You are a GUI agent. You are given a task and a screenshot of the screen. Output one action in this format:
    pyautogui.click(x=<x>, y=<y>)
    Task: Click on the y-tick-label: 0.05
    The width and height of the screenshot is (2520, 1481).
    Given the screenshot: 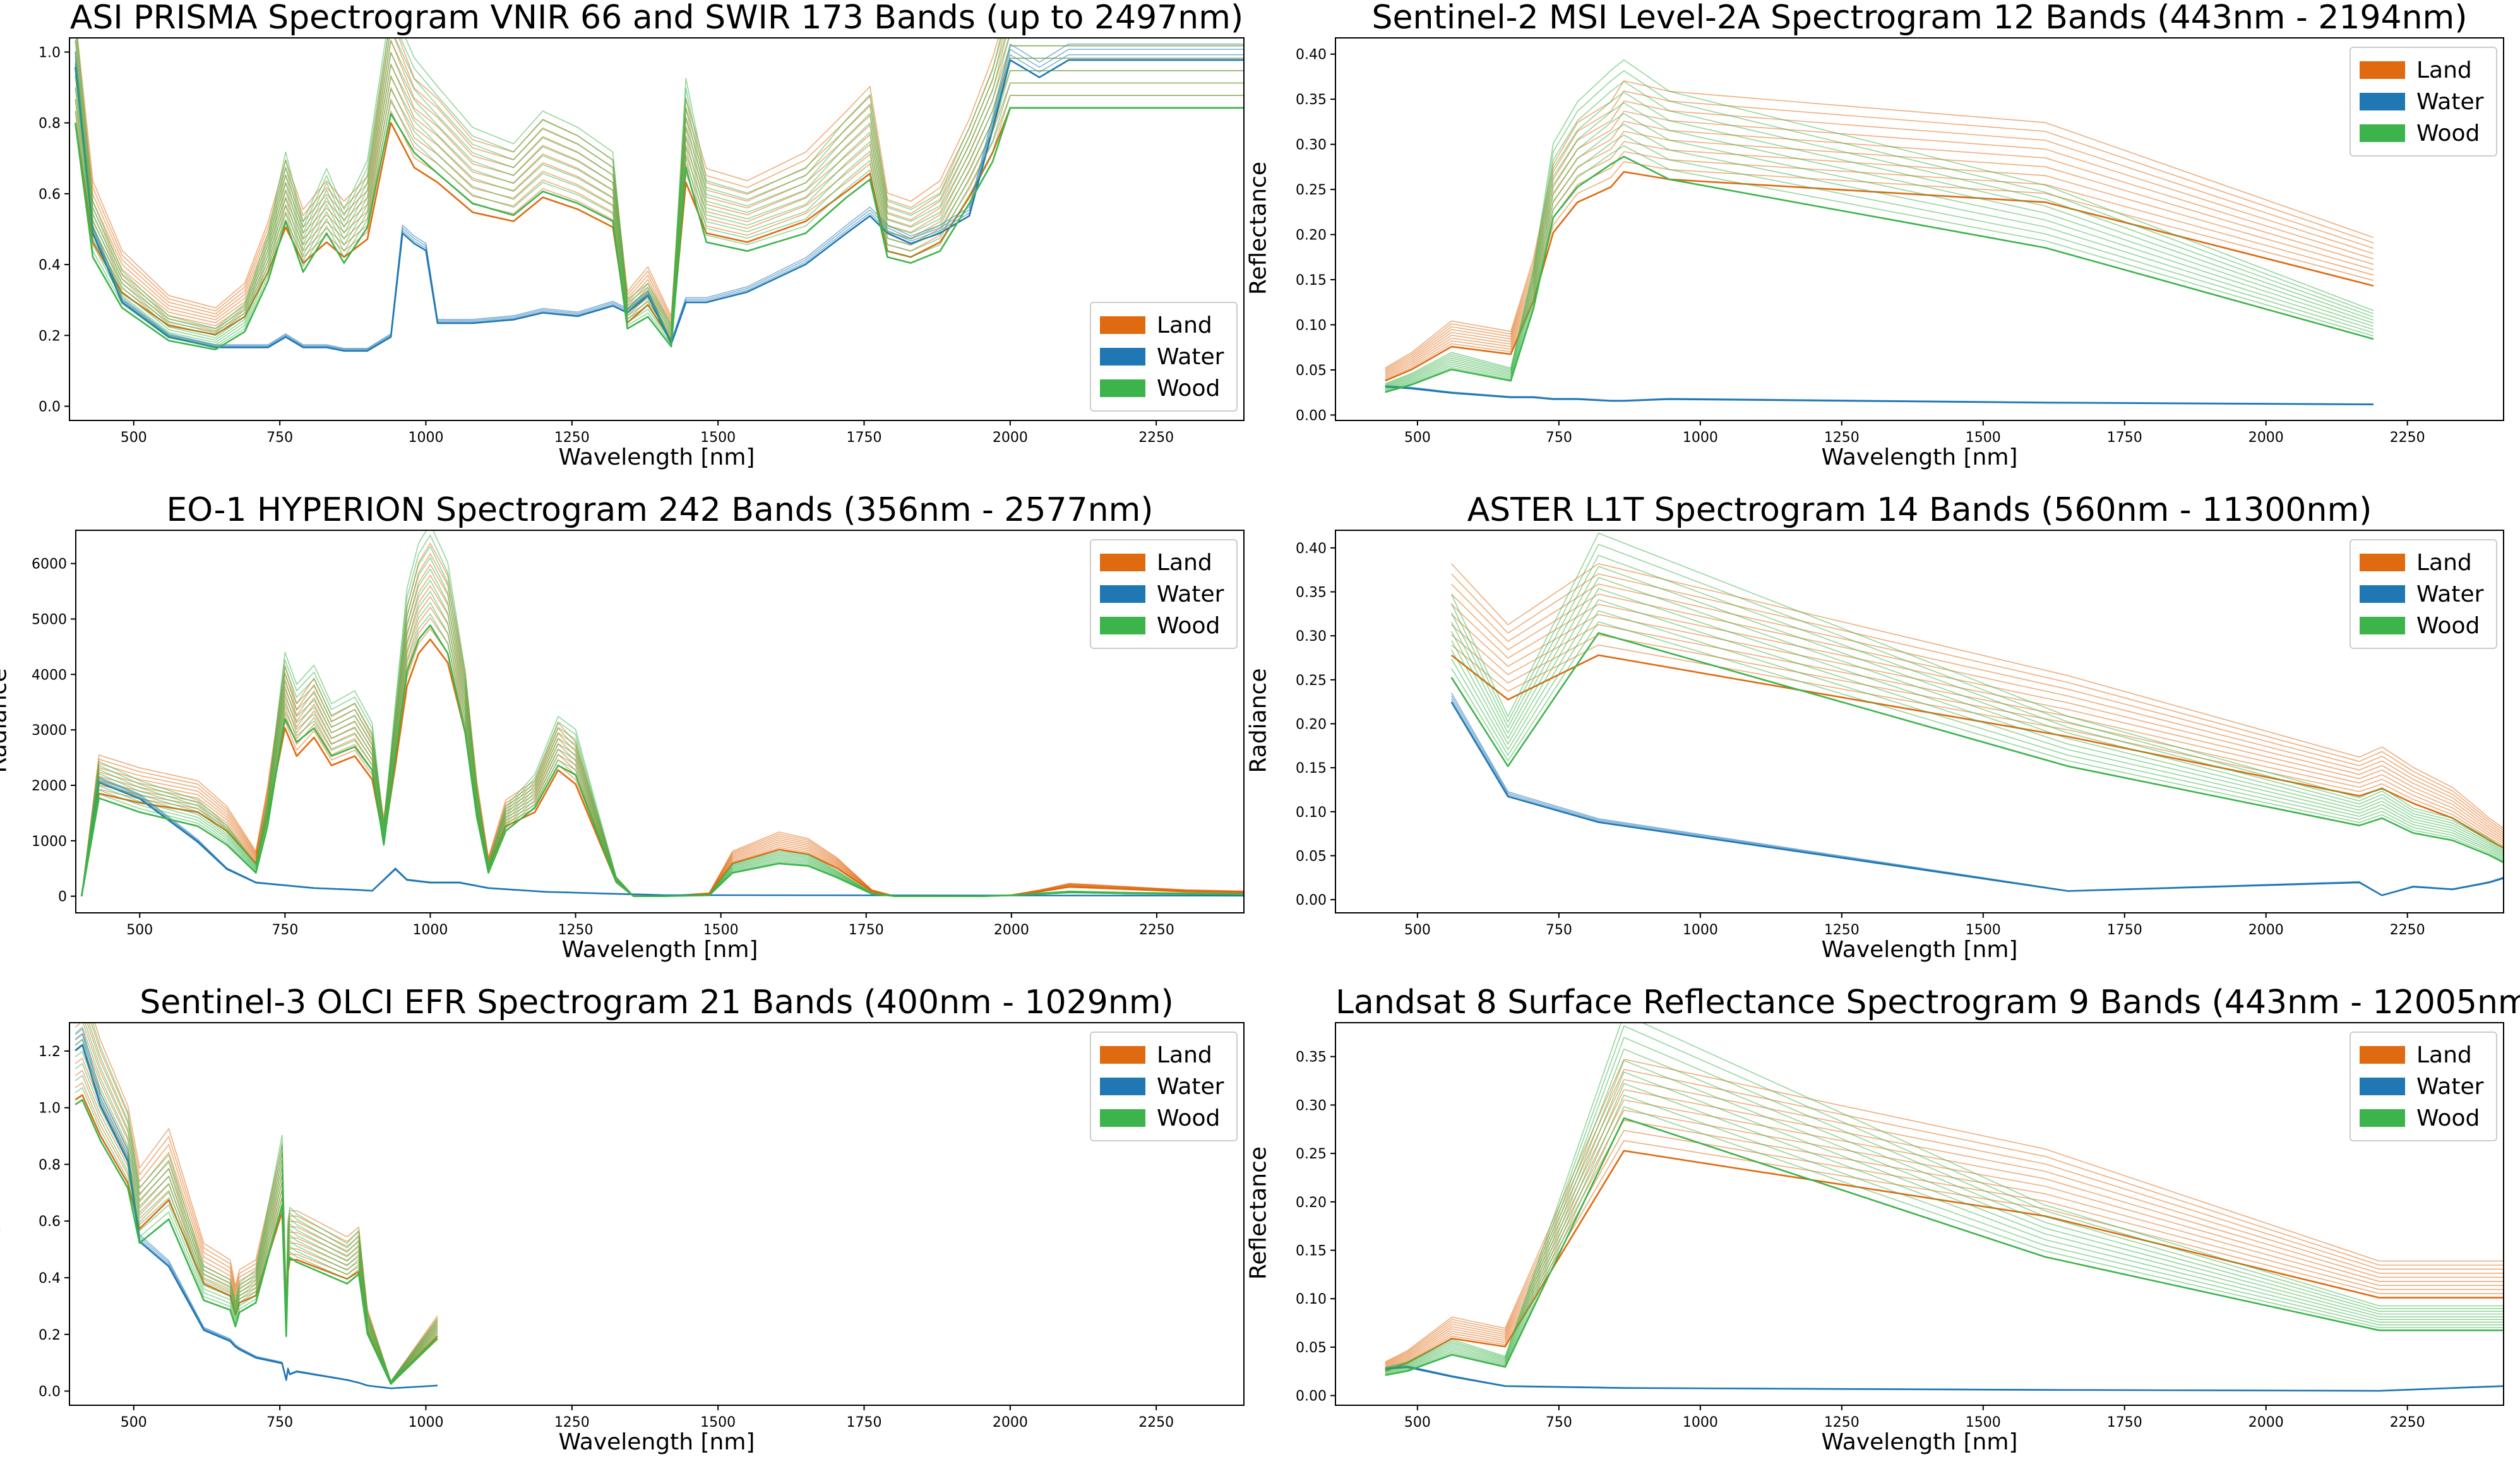 What is the action you would take?
    pyautogui.click(x=1311, y=856)
    